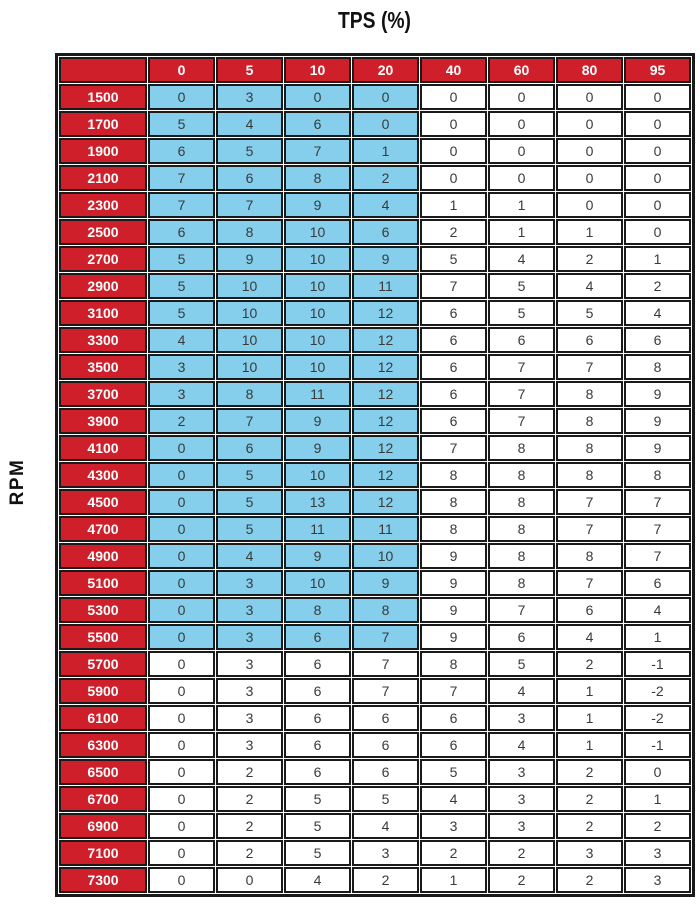  Describe the element at coordinates (375, 799) in the screenshot. I see `table-row: 6700 0 2 5 5 4 3 2 1` at that location.